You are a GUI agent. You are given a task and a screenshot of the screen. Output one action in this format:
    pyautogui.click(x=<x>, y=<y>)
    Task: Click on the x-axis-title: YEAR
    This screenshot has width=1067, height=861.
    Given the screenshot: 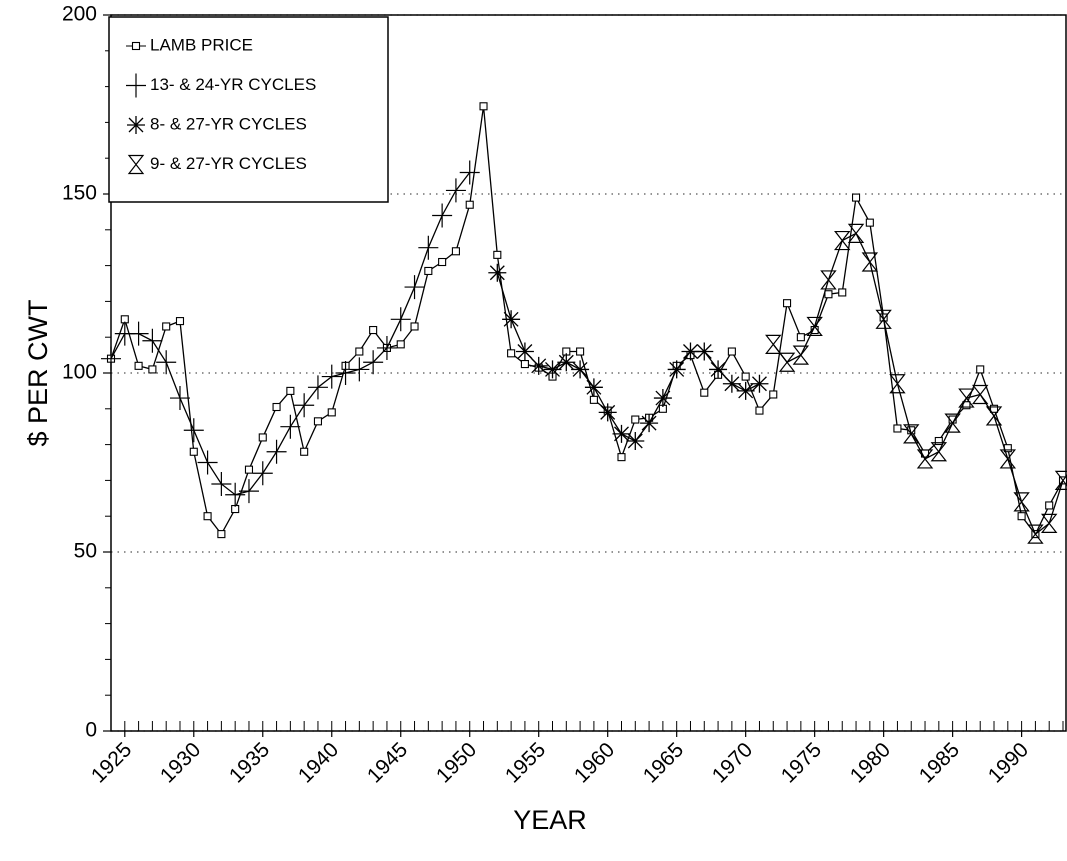 What is the action you would take?
    pyautogui.click(x=550, y=820)
    